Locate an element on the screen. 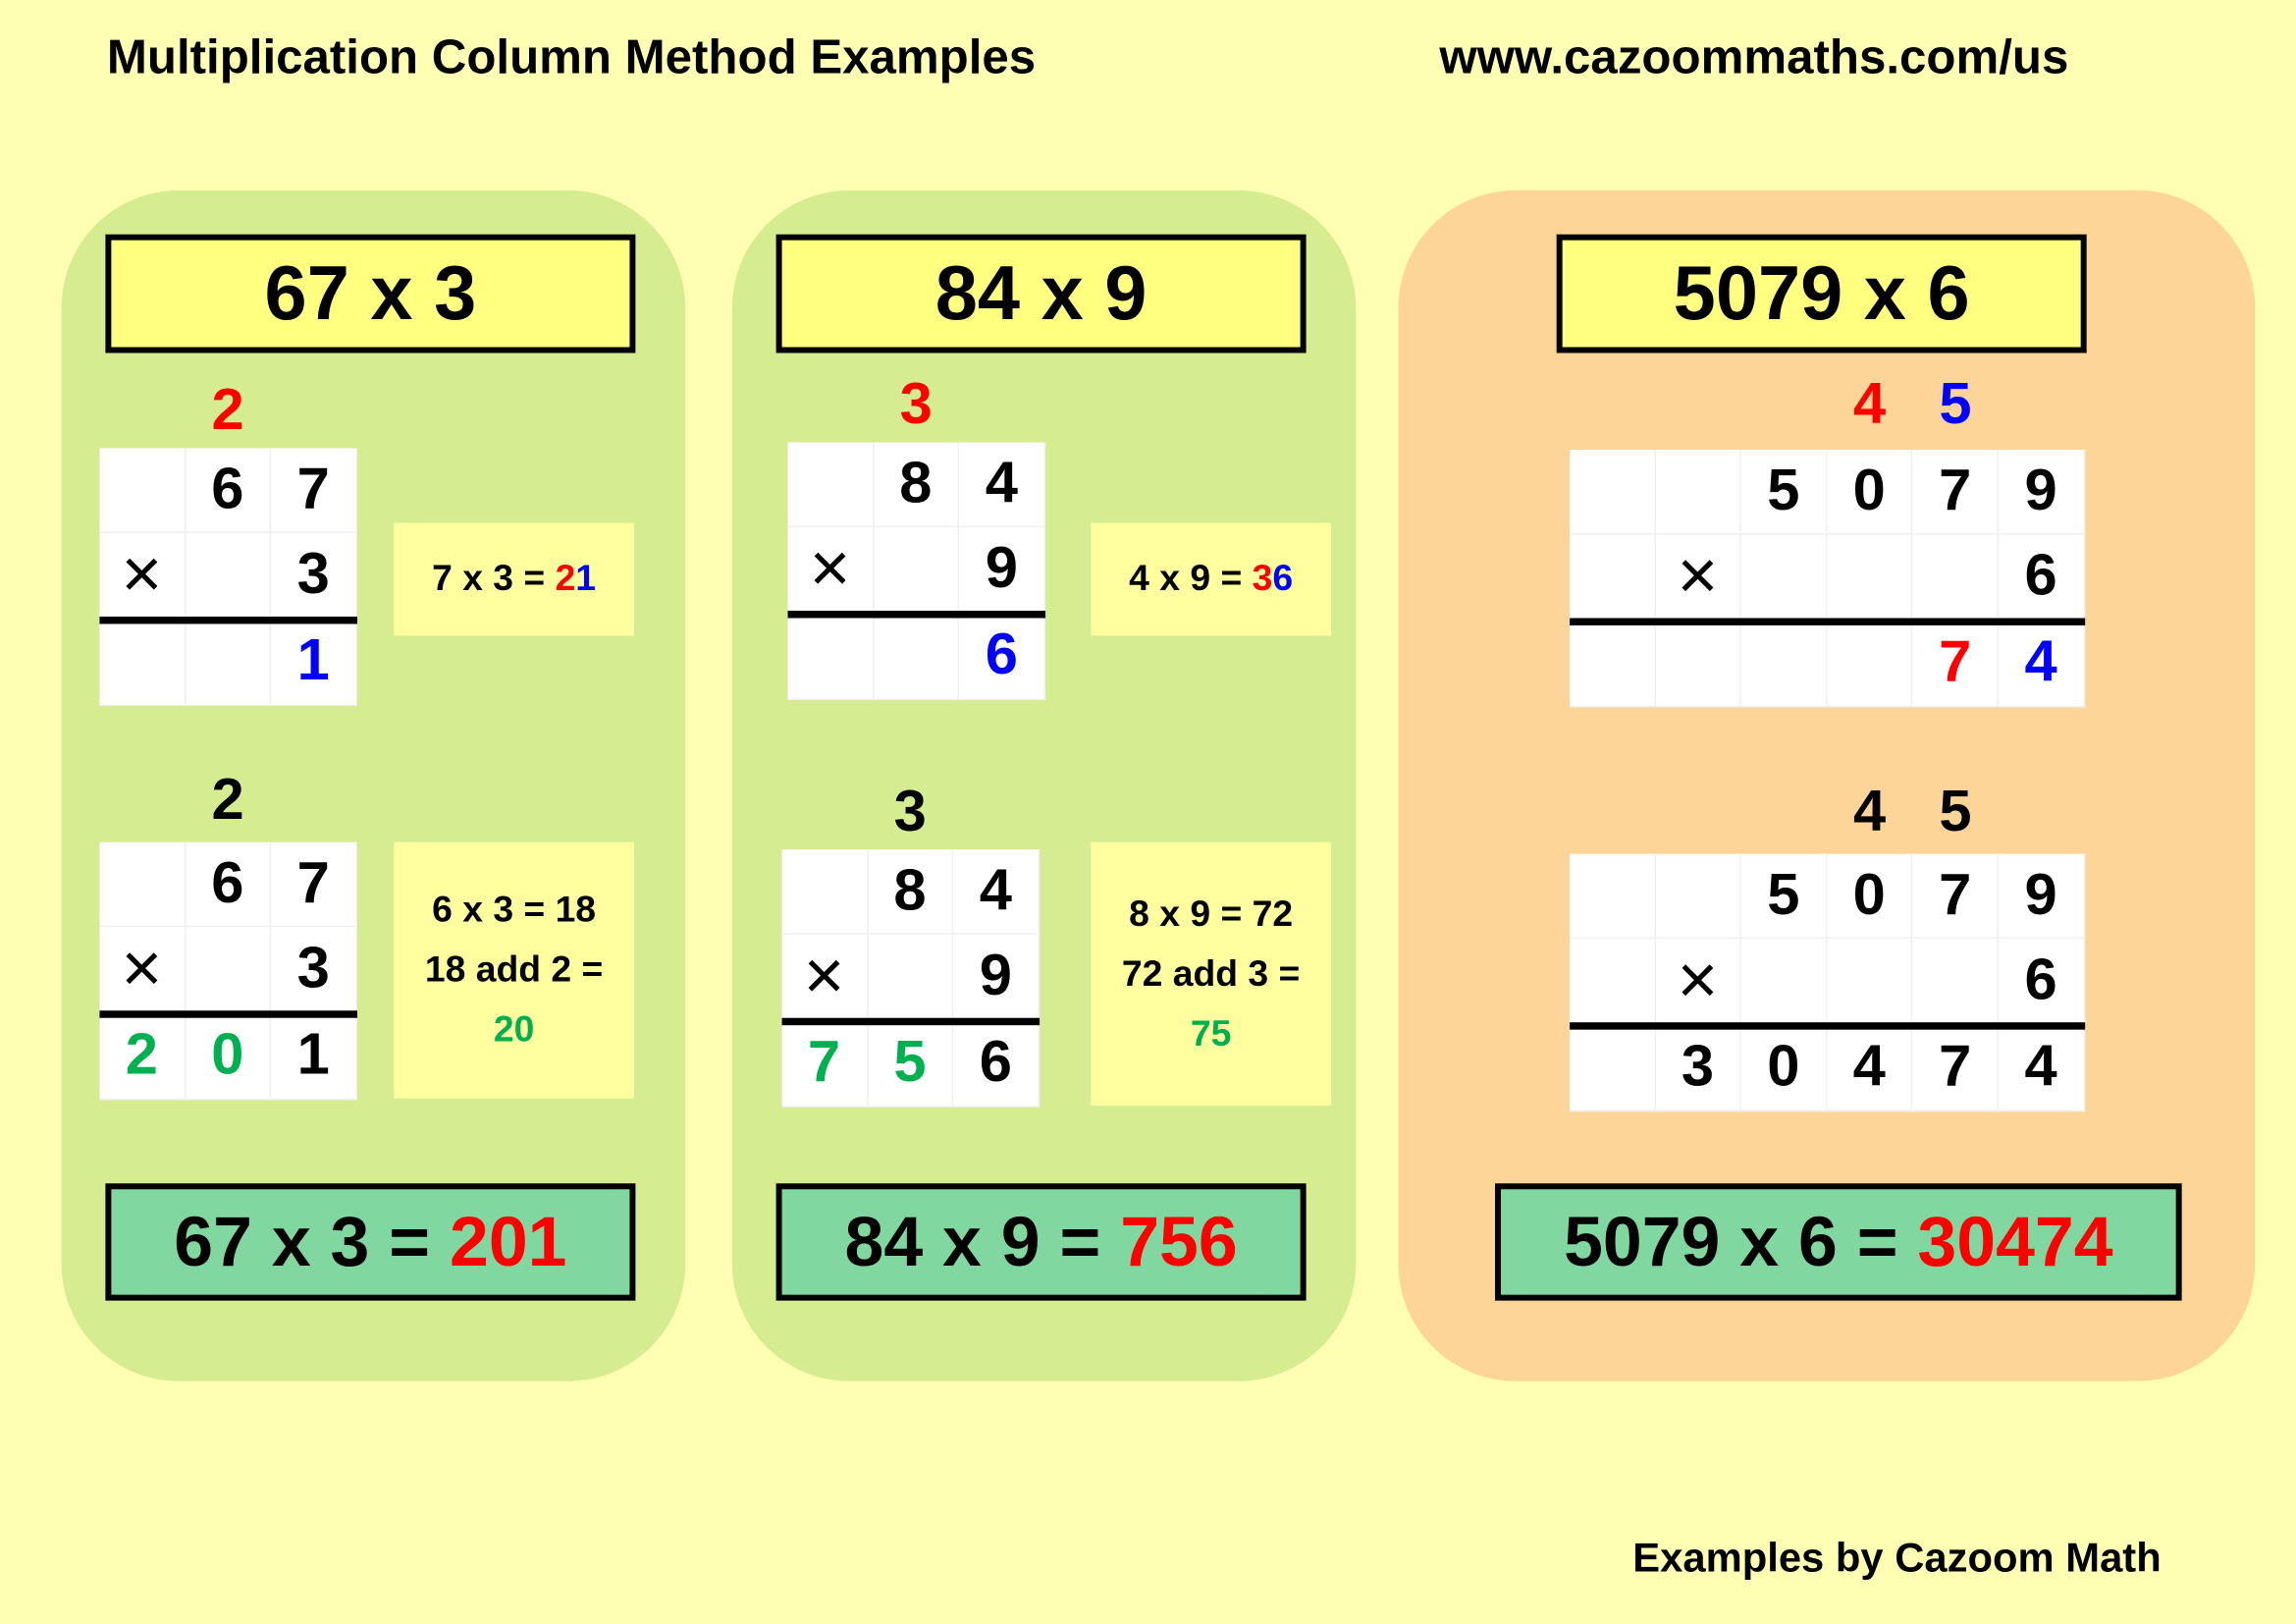 Image resolution: width=2296 pixels, height=1624 pixels. step-explanation: 6 x 3 = 18 18 add 2 = 20 is located at coordinates (514, 970).